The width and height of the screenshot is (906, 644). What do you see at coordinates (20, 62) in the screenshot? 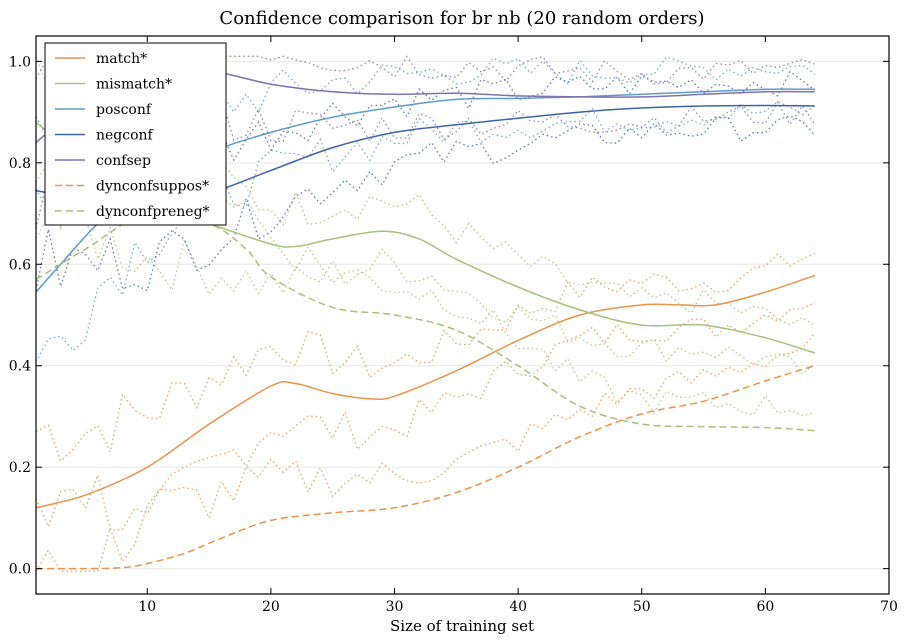
I see `y-tick-label: 1.0` at bounding box center [20, 62].